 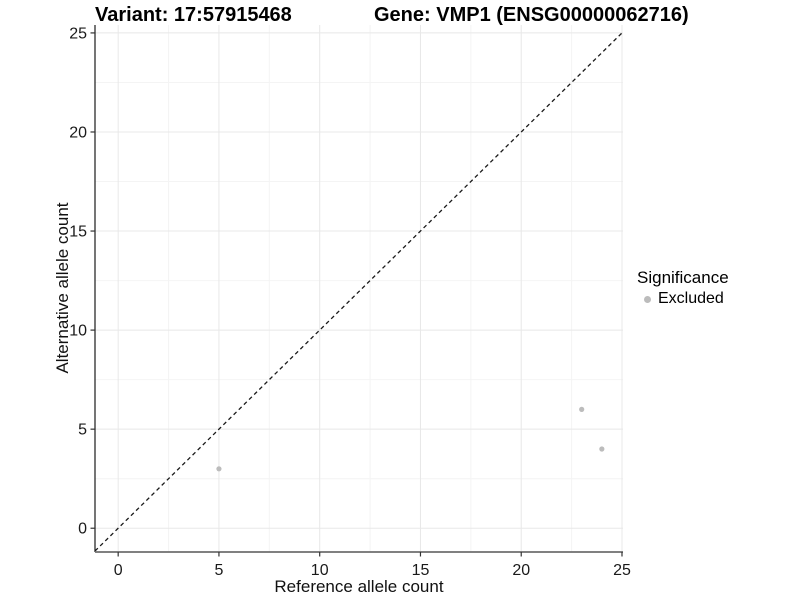 What do you see at coordinates (531, 15) in the screenshot?
I see `plot-title-gene: Gene: VMP1 (ENSG00000062716)` at bounding box center [531, 15].